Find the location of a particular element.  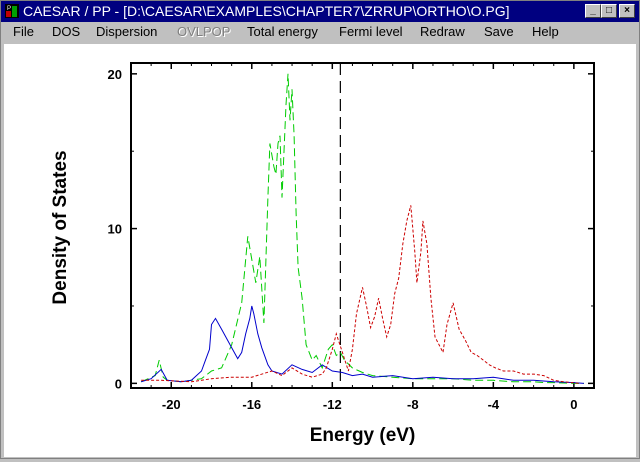

x-tick-label: 0 is located at coordinates (573, 404).